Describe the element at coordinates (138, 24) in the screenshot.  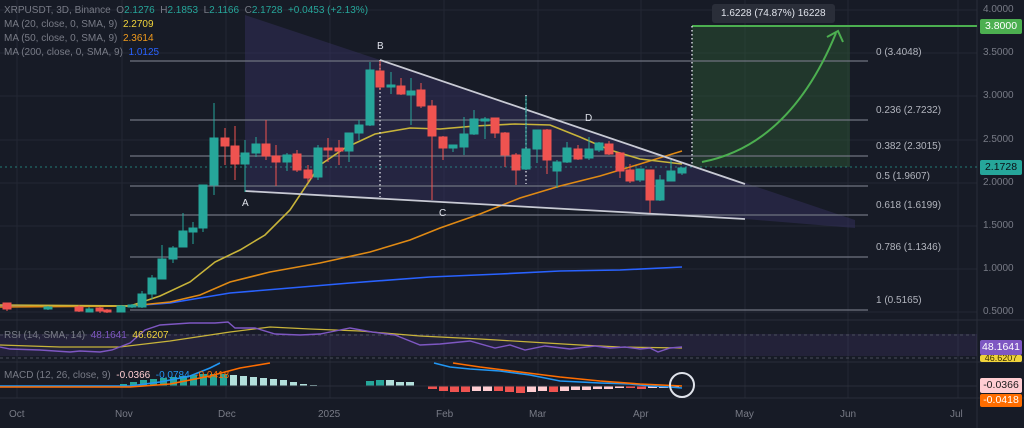
I see `ma20-value: 2.2709` at that location.